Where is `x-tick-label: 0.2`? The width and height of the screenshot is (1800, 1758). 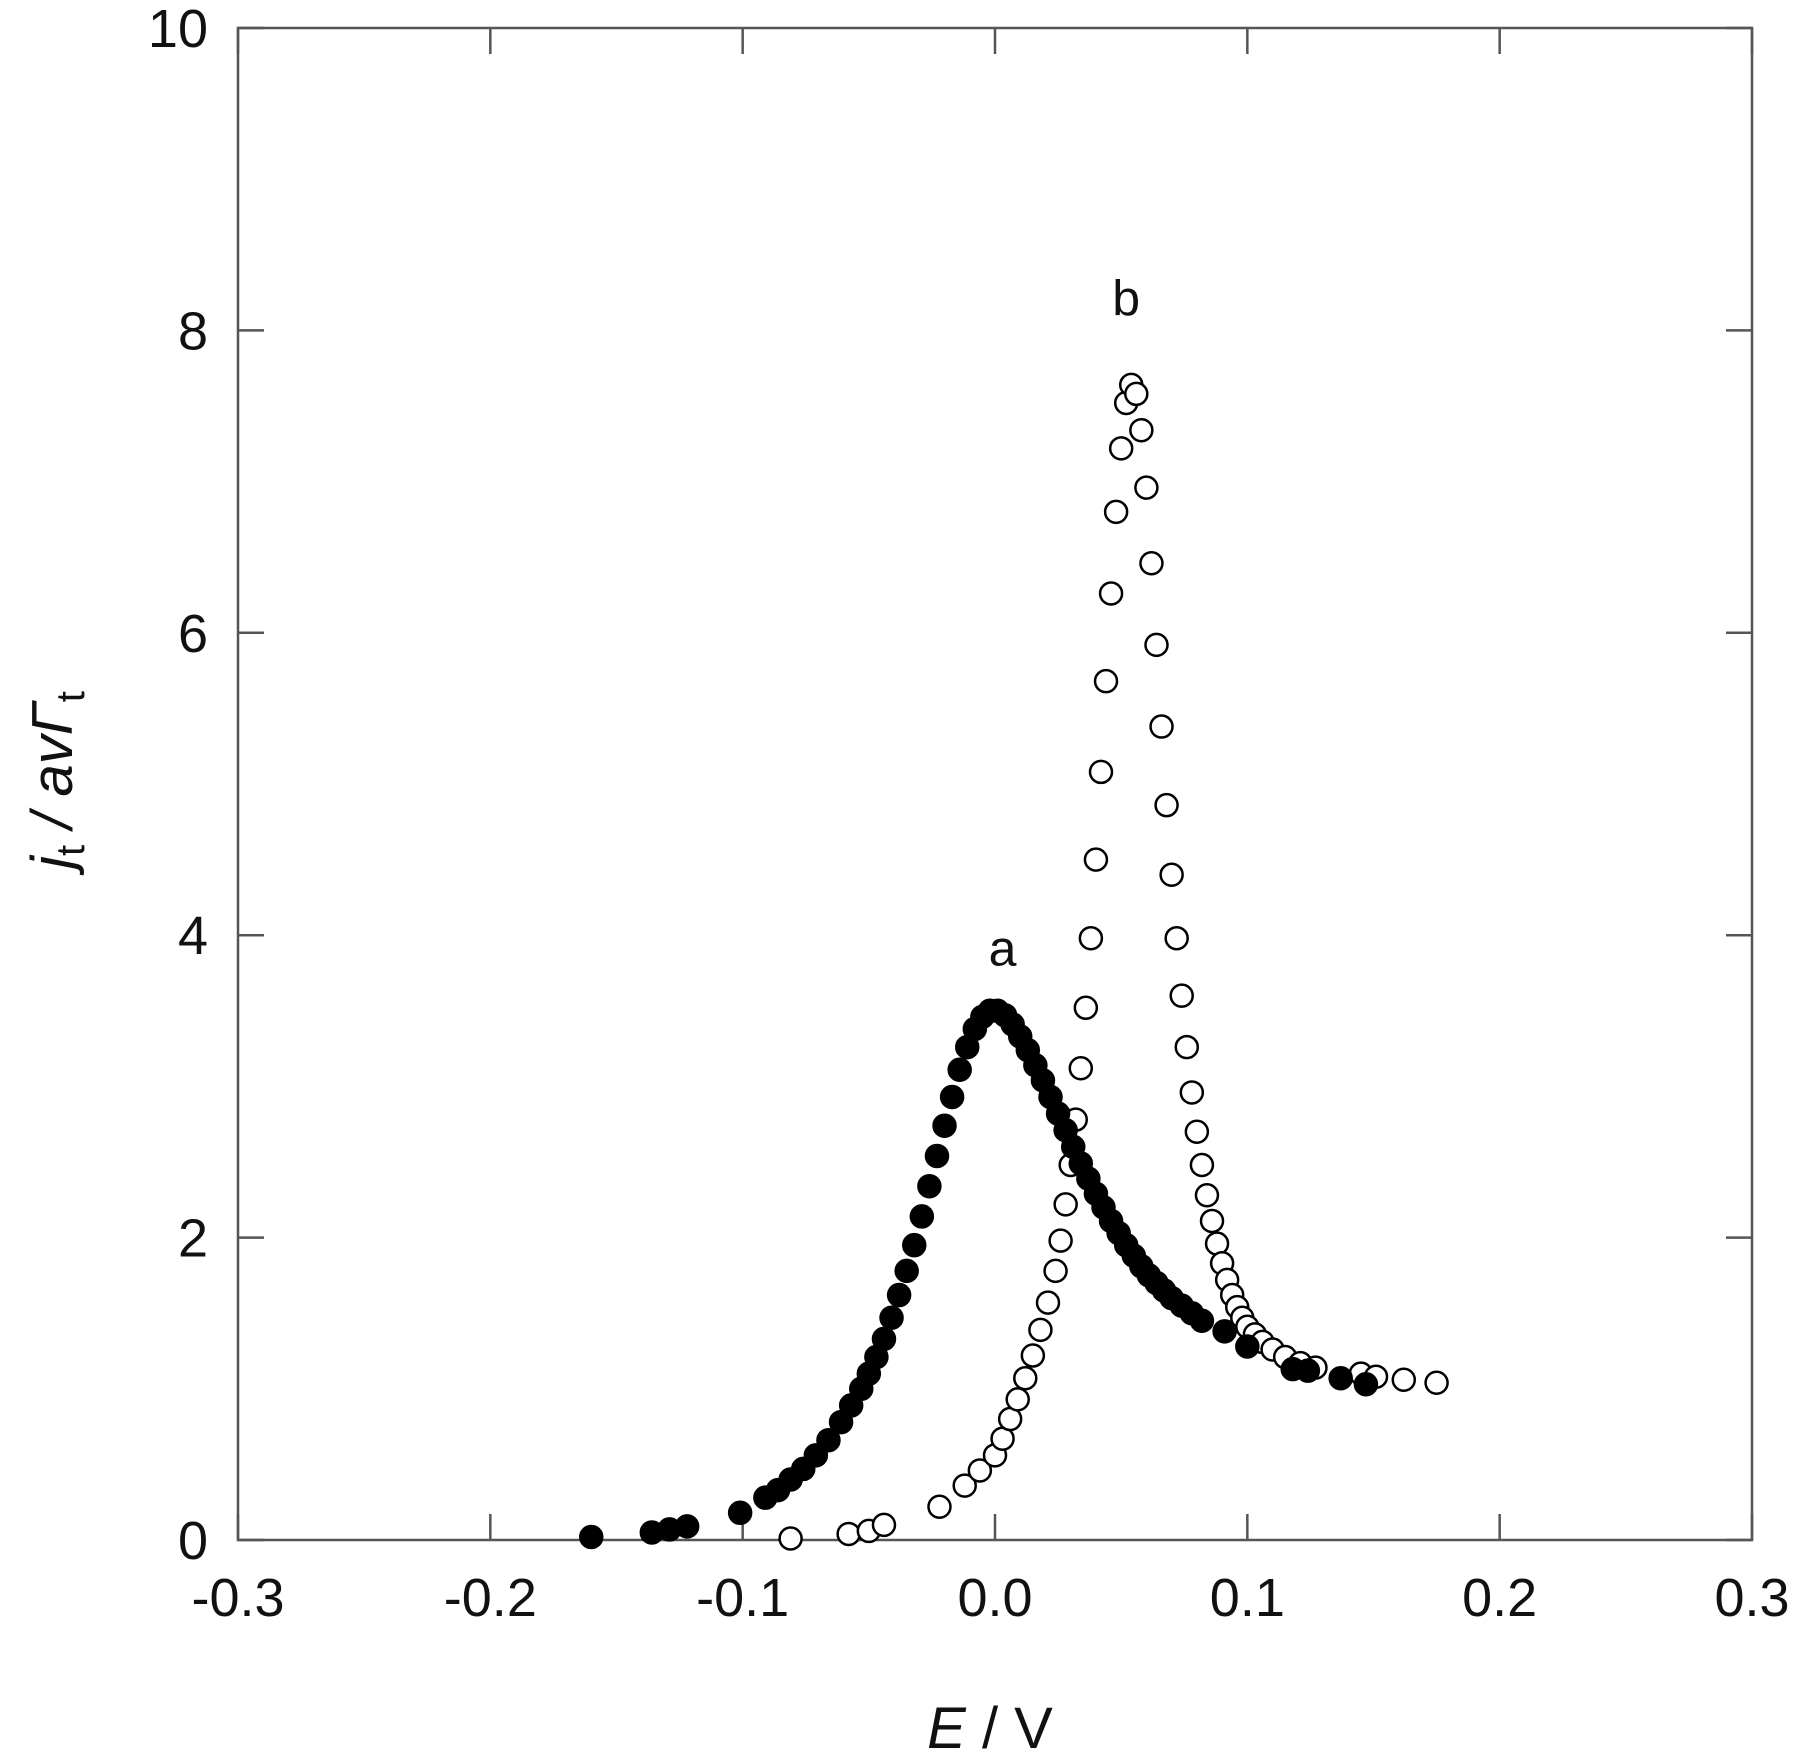 x-tick-label: 0.2 is located at coordinates (1499, 1598).